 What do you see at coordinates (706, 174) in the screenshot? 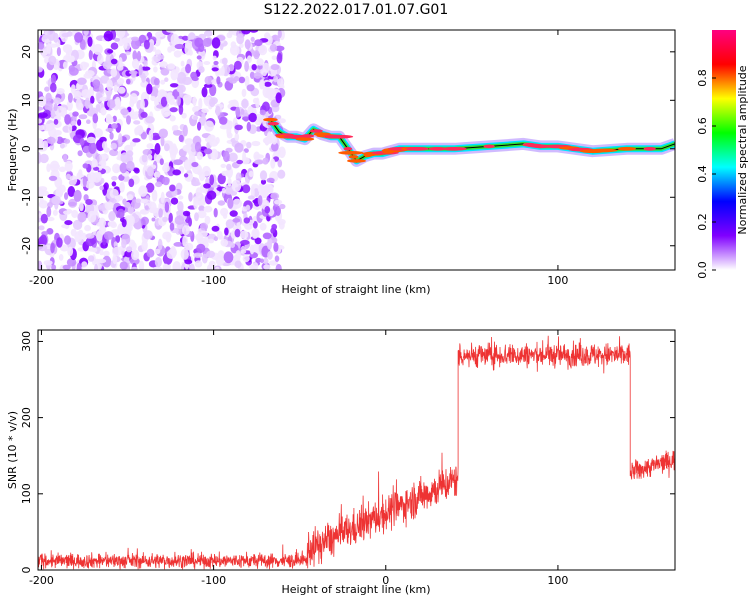
I see `colorbar-ticks: 0.0 0.2 0.4 0.6 0.8` at bounding box center [706, 174].